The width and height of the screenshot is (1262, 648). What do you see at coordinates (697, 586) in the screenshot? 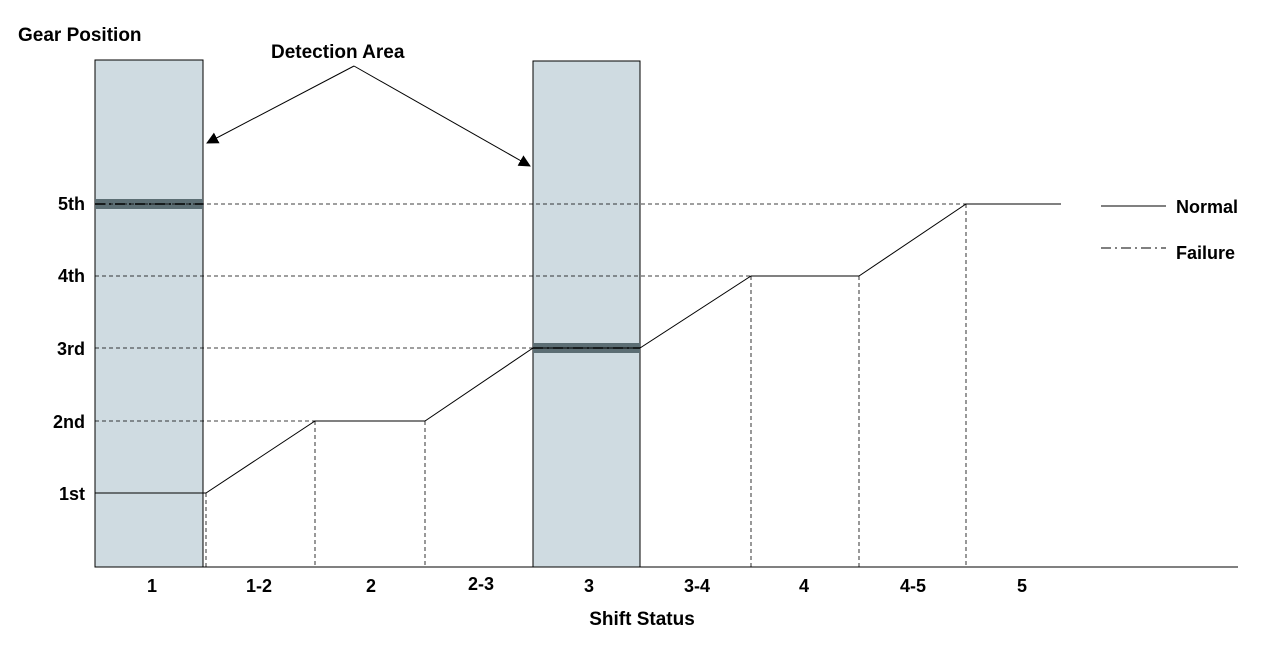
I see `stage-label-3-4: 3-4` at bounding box center [697, 586].